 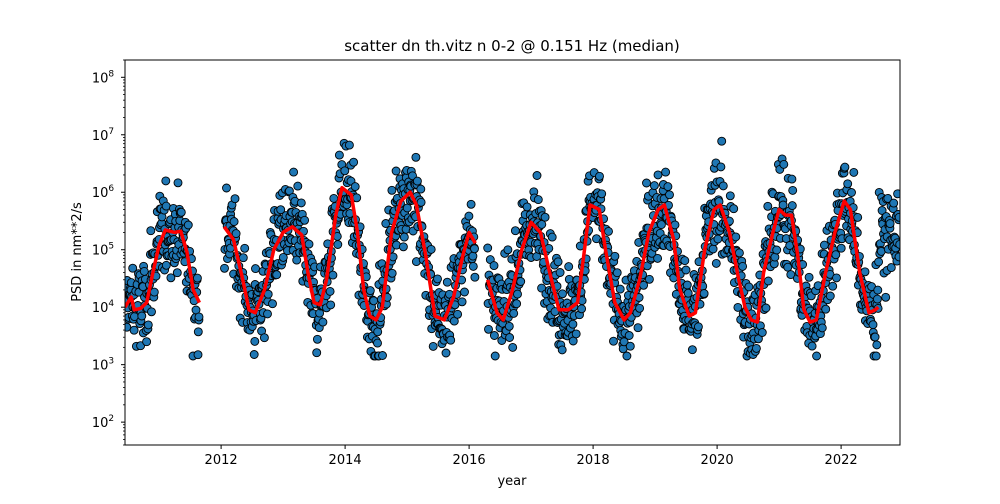 What do you see at coordinates (103, 135) in the screenshot?
I see `y-tick-label: 10⁷` at bounding box center [103, 135].